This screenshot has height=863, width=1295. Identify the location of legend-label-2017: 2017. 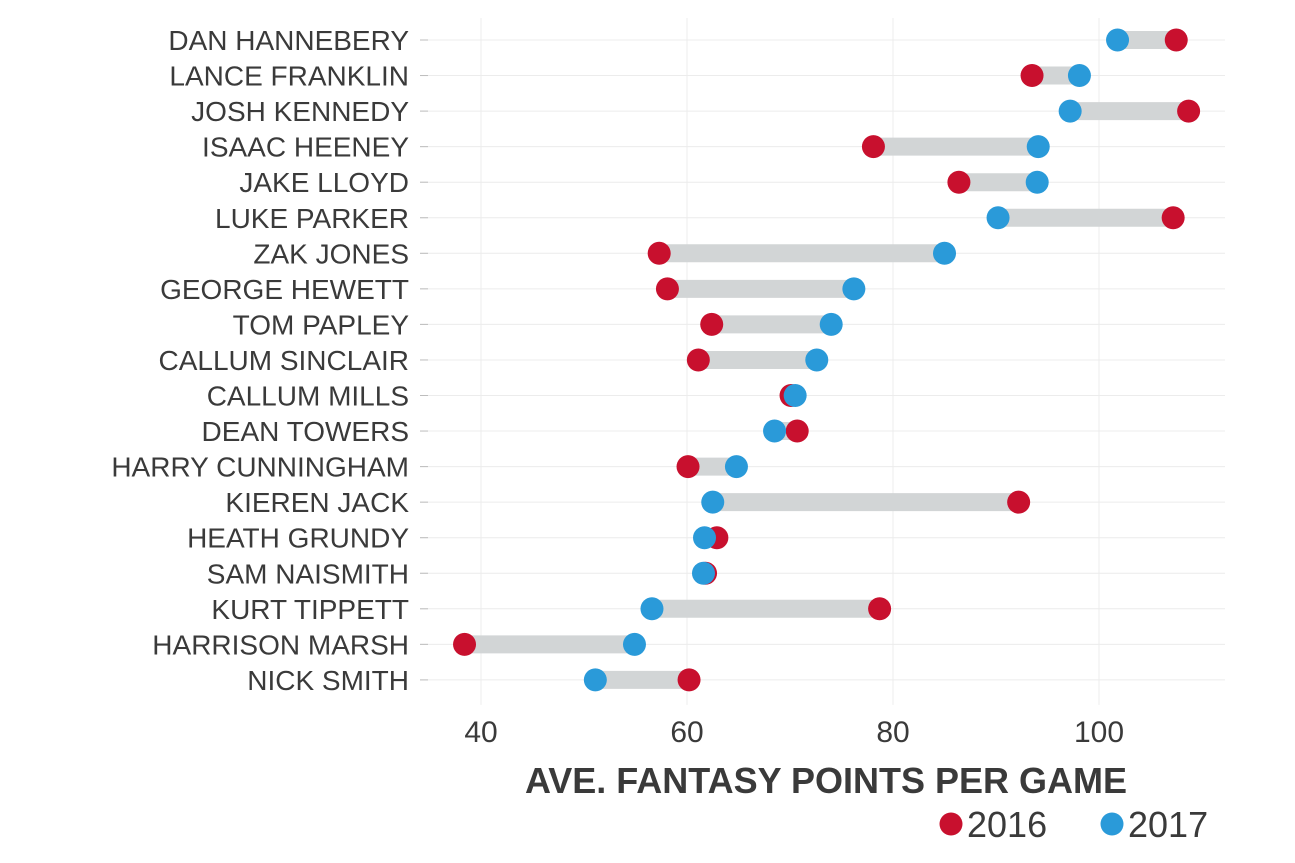
(1168, 824).